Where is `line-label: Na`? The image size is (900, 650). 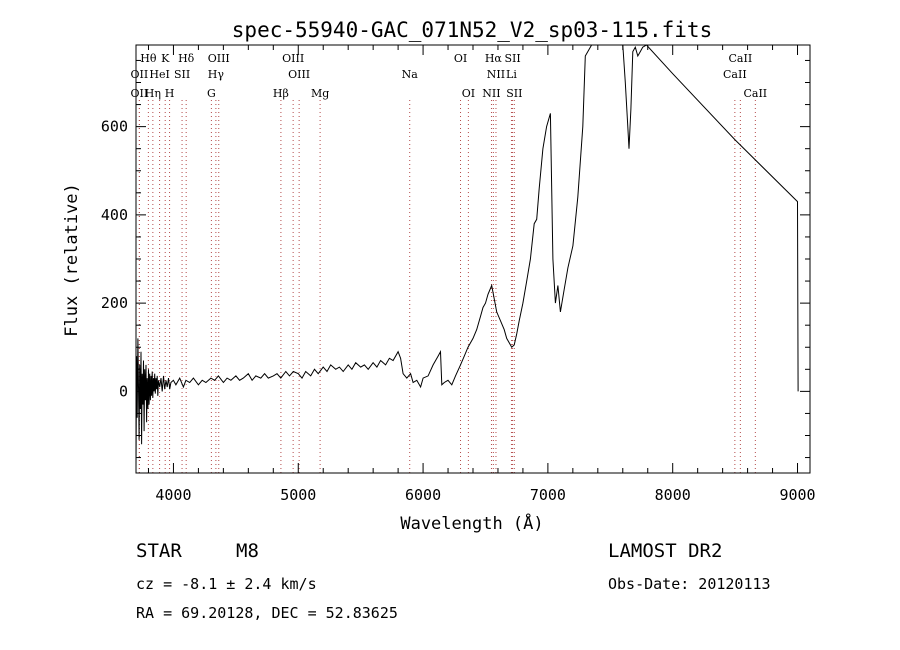 line-label: Na is located at coordinates (410, 74).